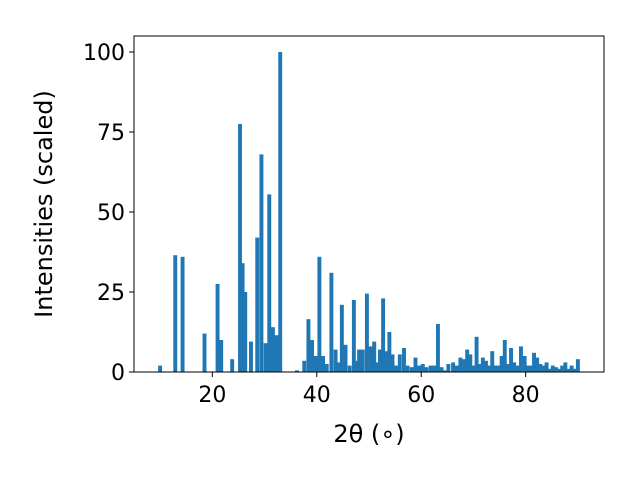  I want to click on y-tick-label: 75, so click(111, 133).